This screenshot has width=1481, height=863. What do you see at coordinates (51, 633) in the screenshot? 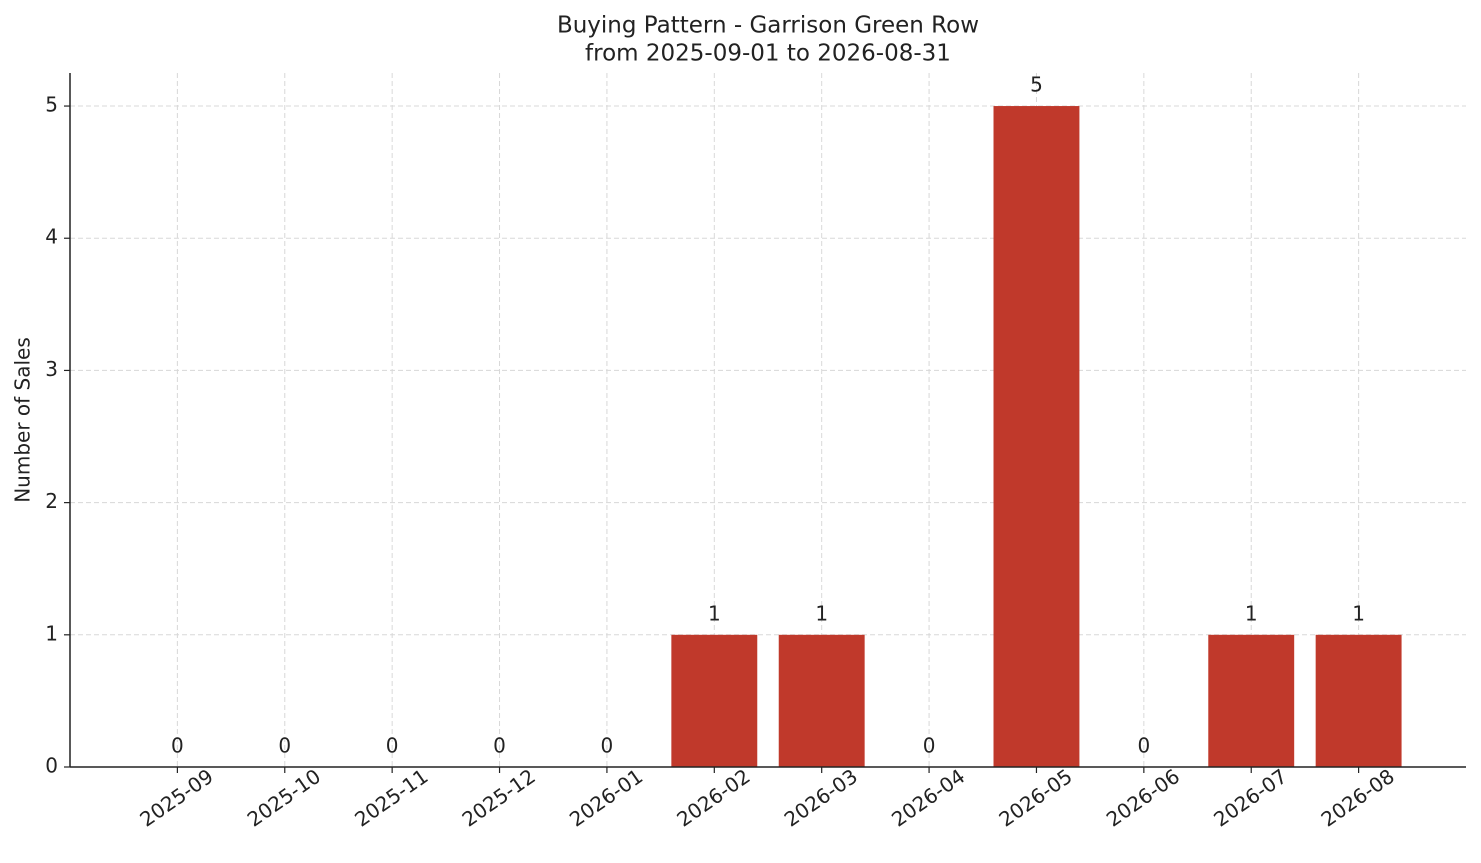
I see `y-tick-label: 1` at bounding box center [51, 633].